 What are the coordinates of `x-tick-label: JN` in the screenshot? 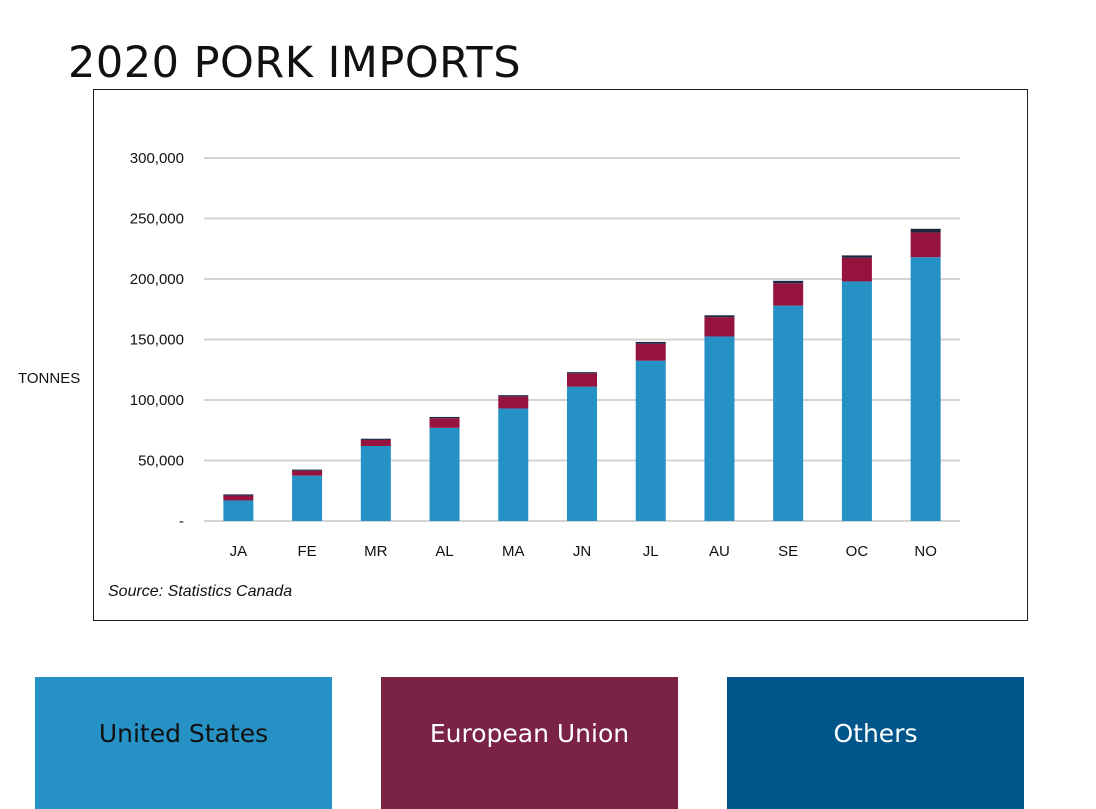 It's located at (582, 551).